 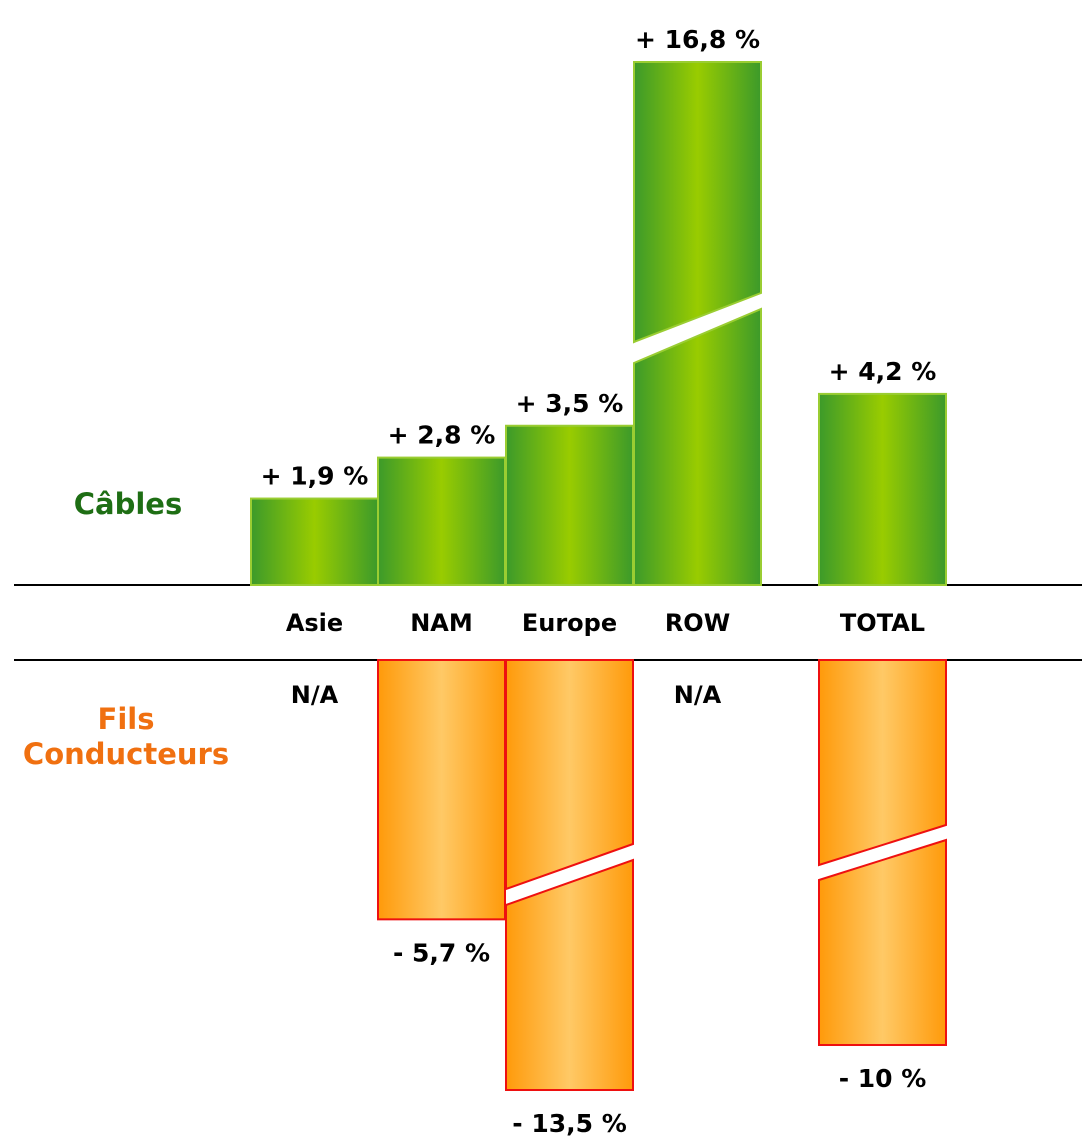 I want to click on fils-value-europe: - 13,5 %, so click(x=569, y=1123).